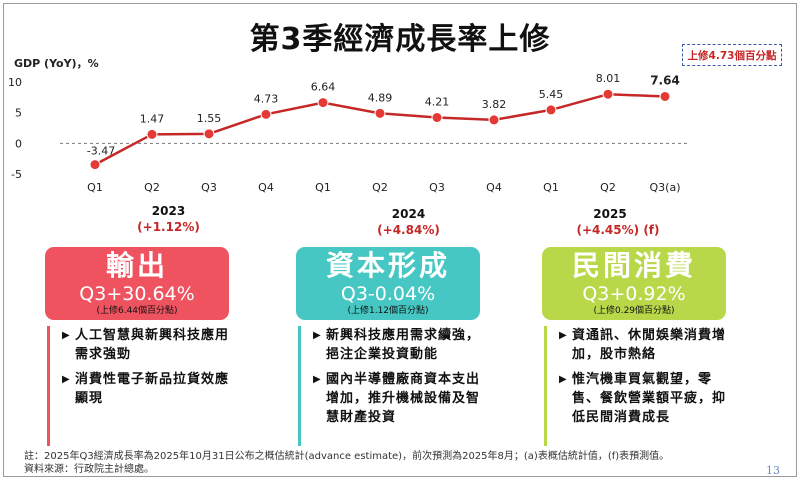 This screenshot has height=480, width=800. I want to click on card-revision: (上修6.44個百分點), so click(137, 311).